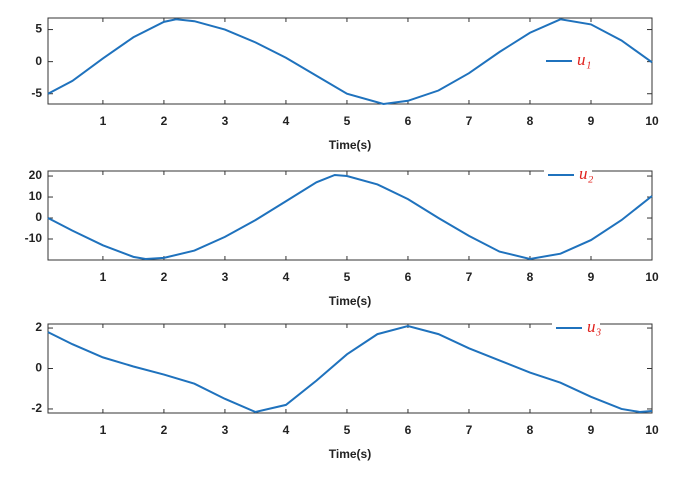  Describe the element at coordinates (594, 326) in the screenshot. I see `legend-label: u₃` at that location.